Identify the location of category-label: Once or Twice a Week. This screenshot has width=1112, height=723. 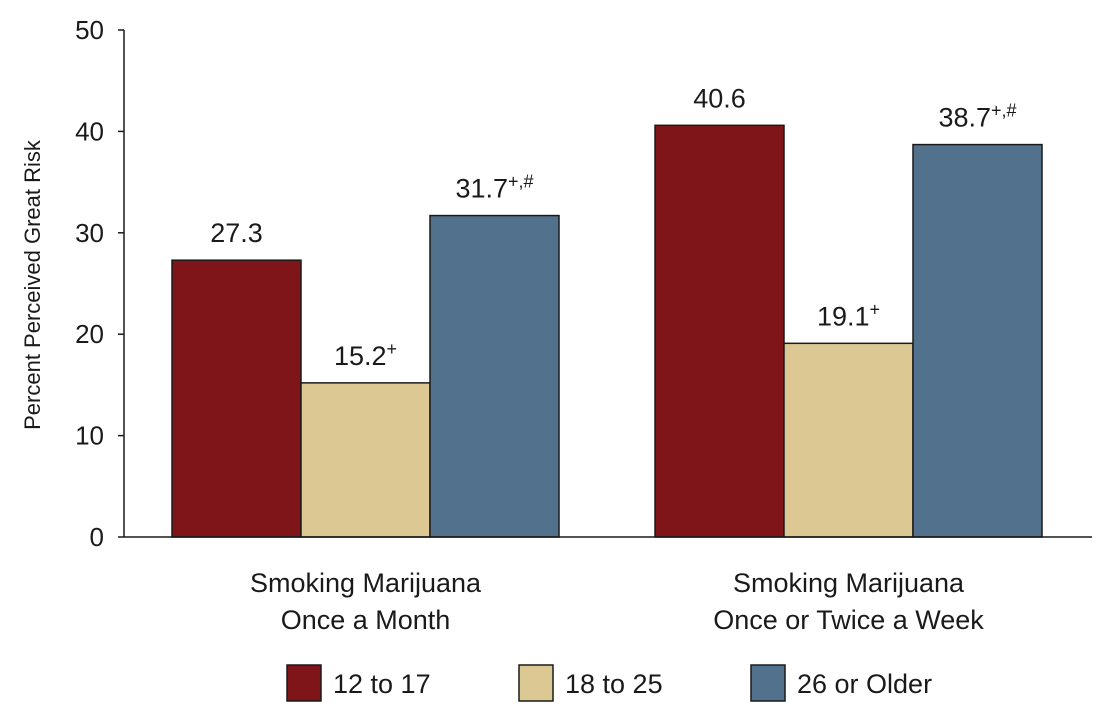
(848, 620).